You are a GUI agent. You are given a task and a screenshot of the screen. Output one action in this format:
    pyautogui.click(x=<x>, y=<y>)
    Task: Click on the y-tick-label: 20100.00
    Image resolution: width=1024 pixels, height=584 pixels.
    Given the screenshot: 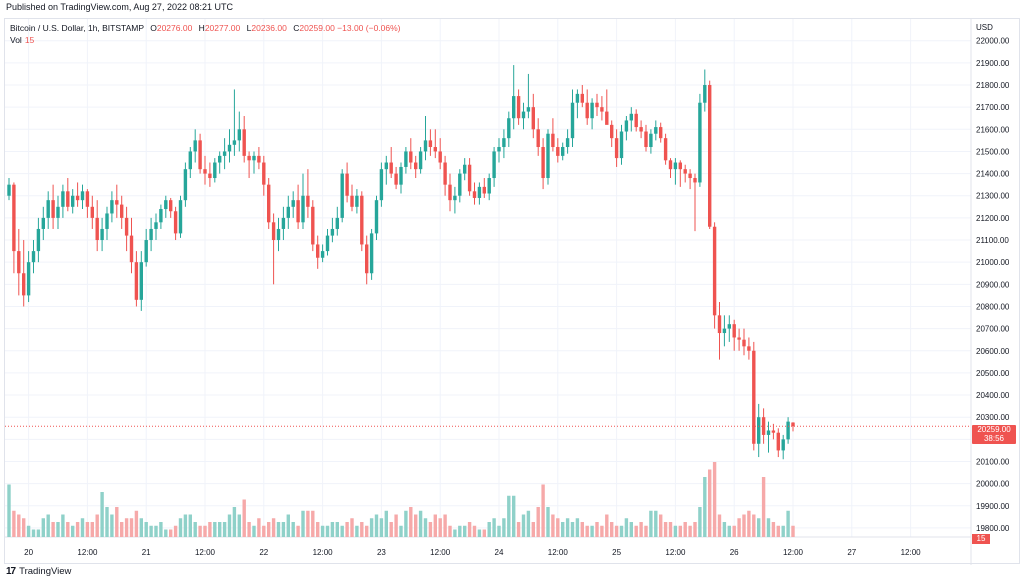 What is the action you would take?
    pyautogui.click(x=993, y=461)
    